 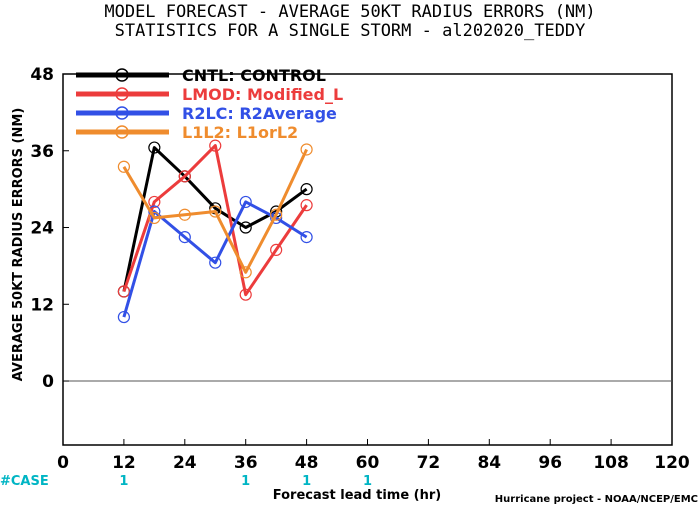 I want to click on legend-label: R2LC: R2Average, so click(x=259, y=113).